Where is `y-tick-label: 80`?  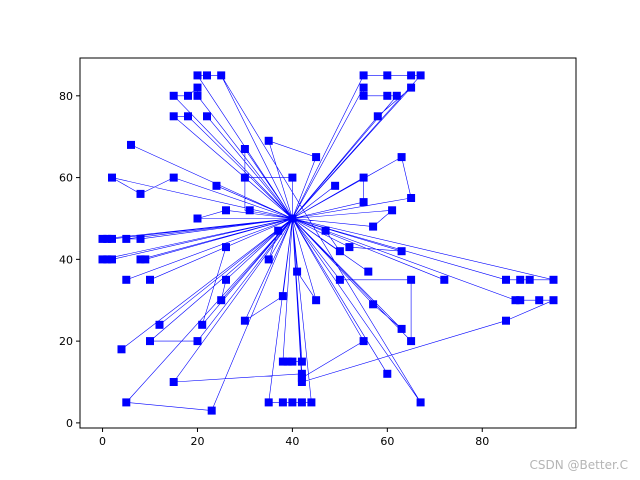 y-tick-label: 80 is located at coordinates (66, 96).